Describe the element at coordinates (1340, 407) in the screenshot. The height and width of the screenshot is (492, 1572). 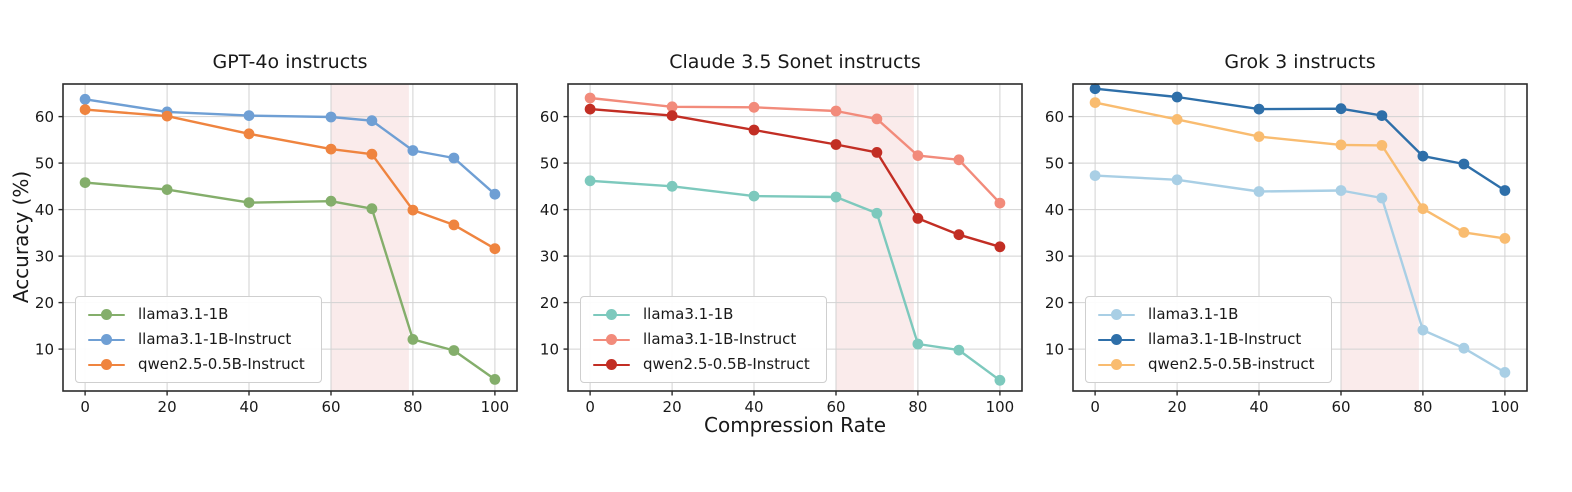
I see `x-tick-label: 60` at that location.